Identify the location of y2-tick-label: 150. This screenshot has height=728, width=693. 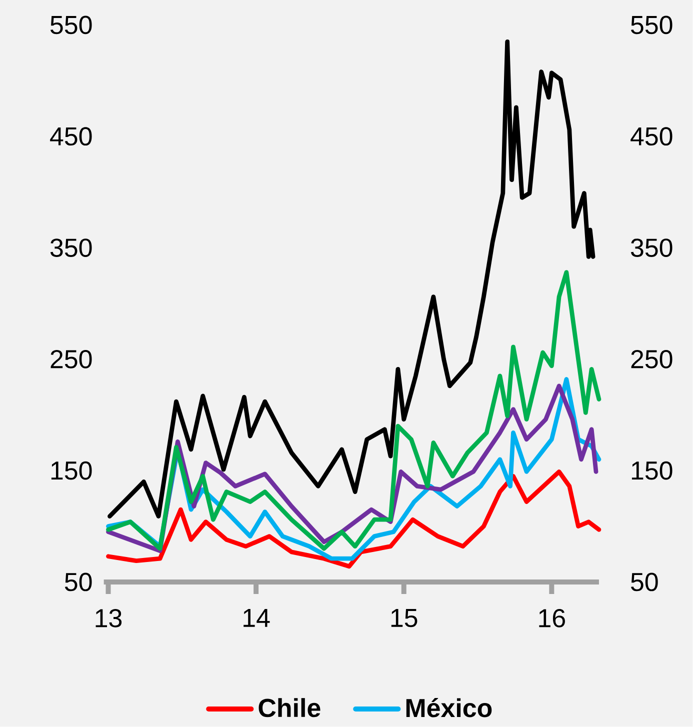
(652, 470).